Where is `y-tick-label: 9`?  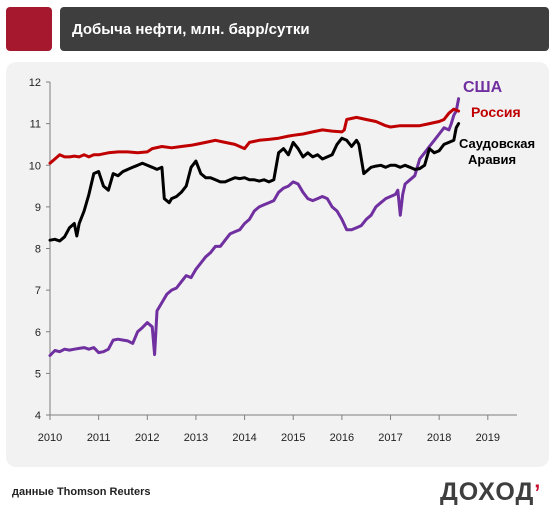 y-tick-label: 9 is located at coordinates (38, 208).